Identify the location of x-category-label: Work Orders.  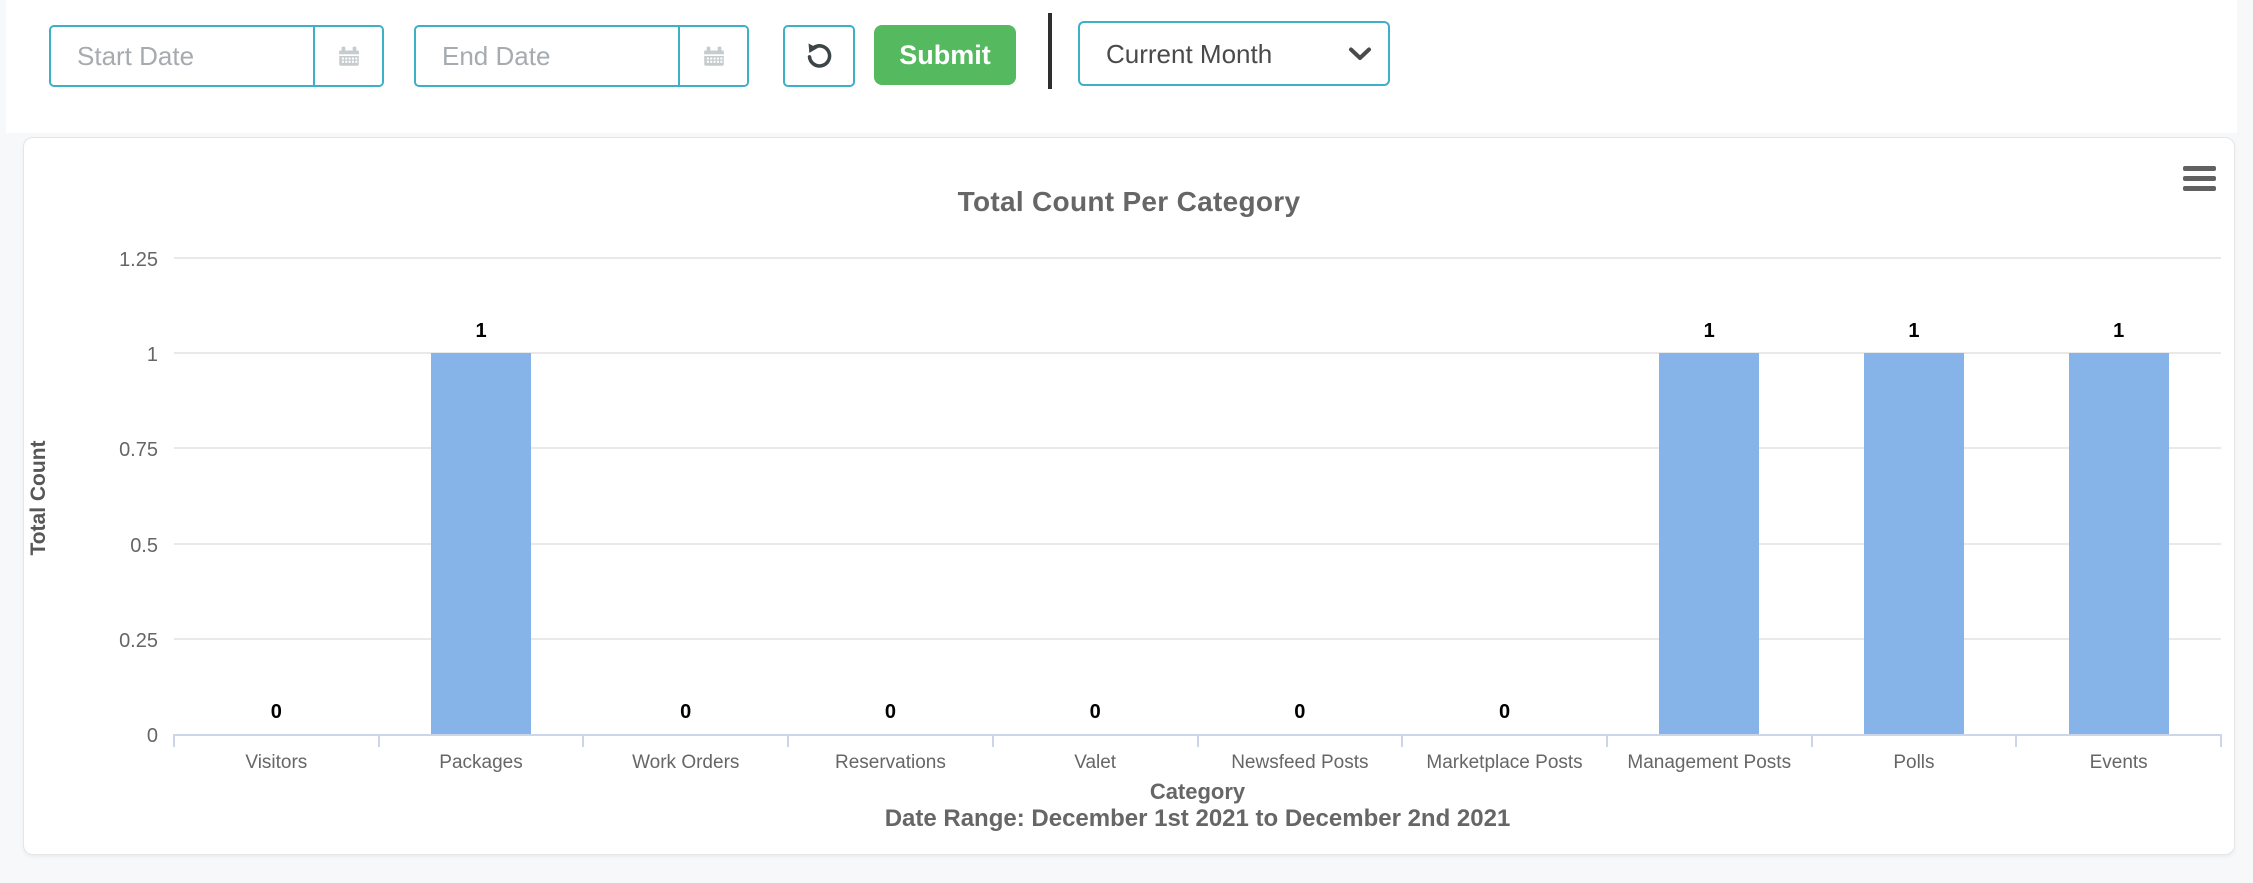
(686, 762).